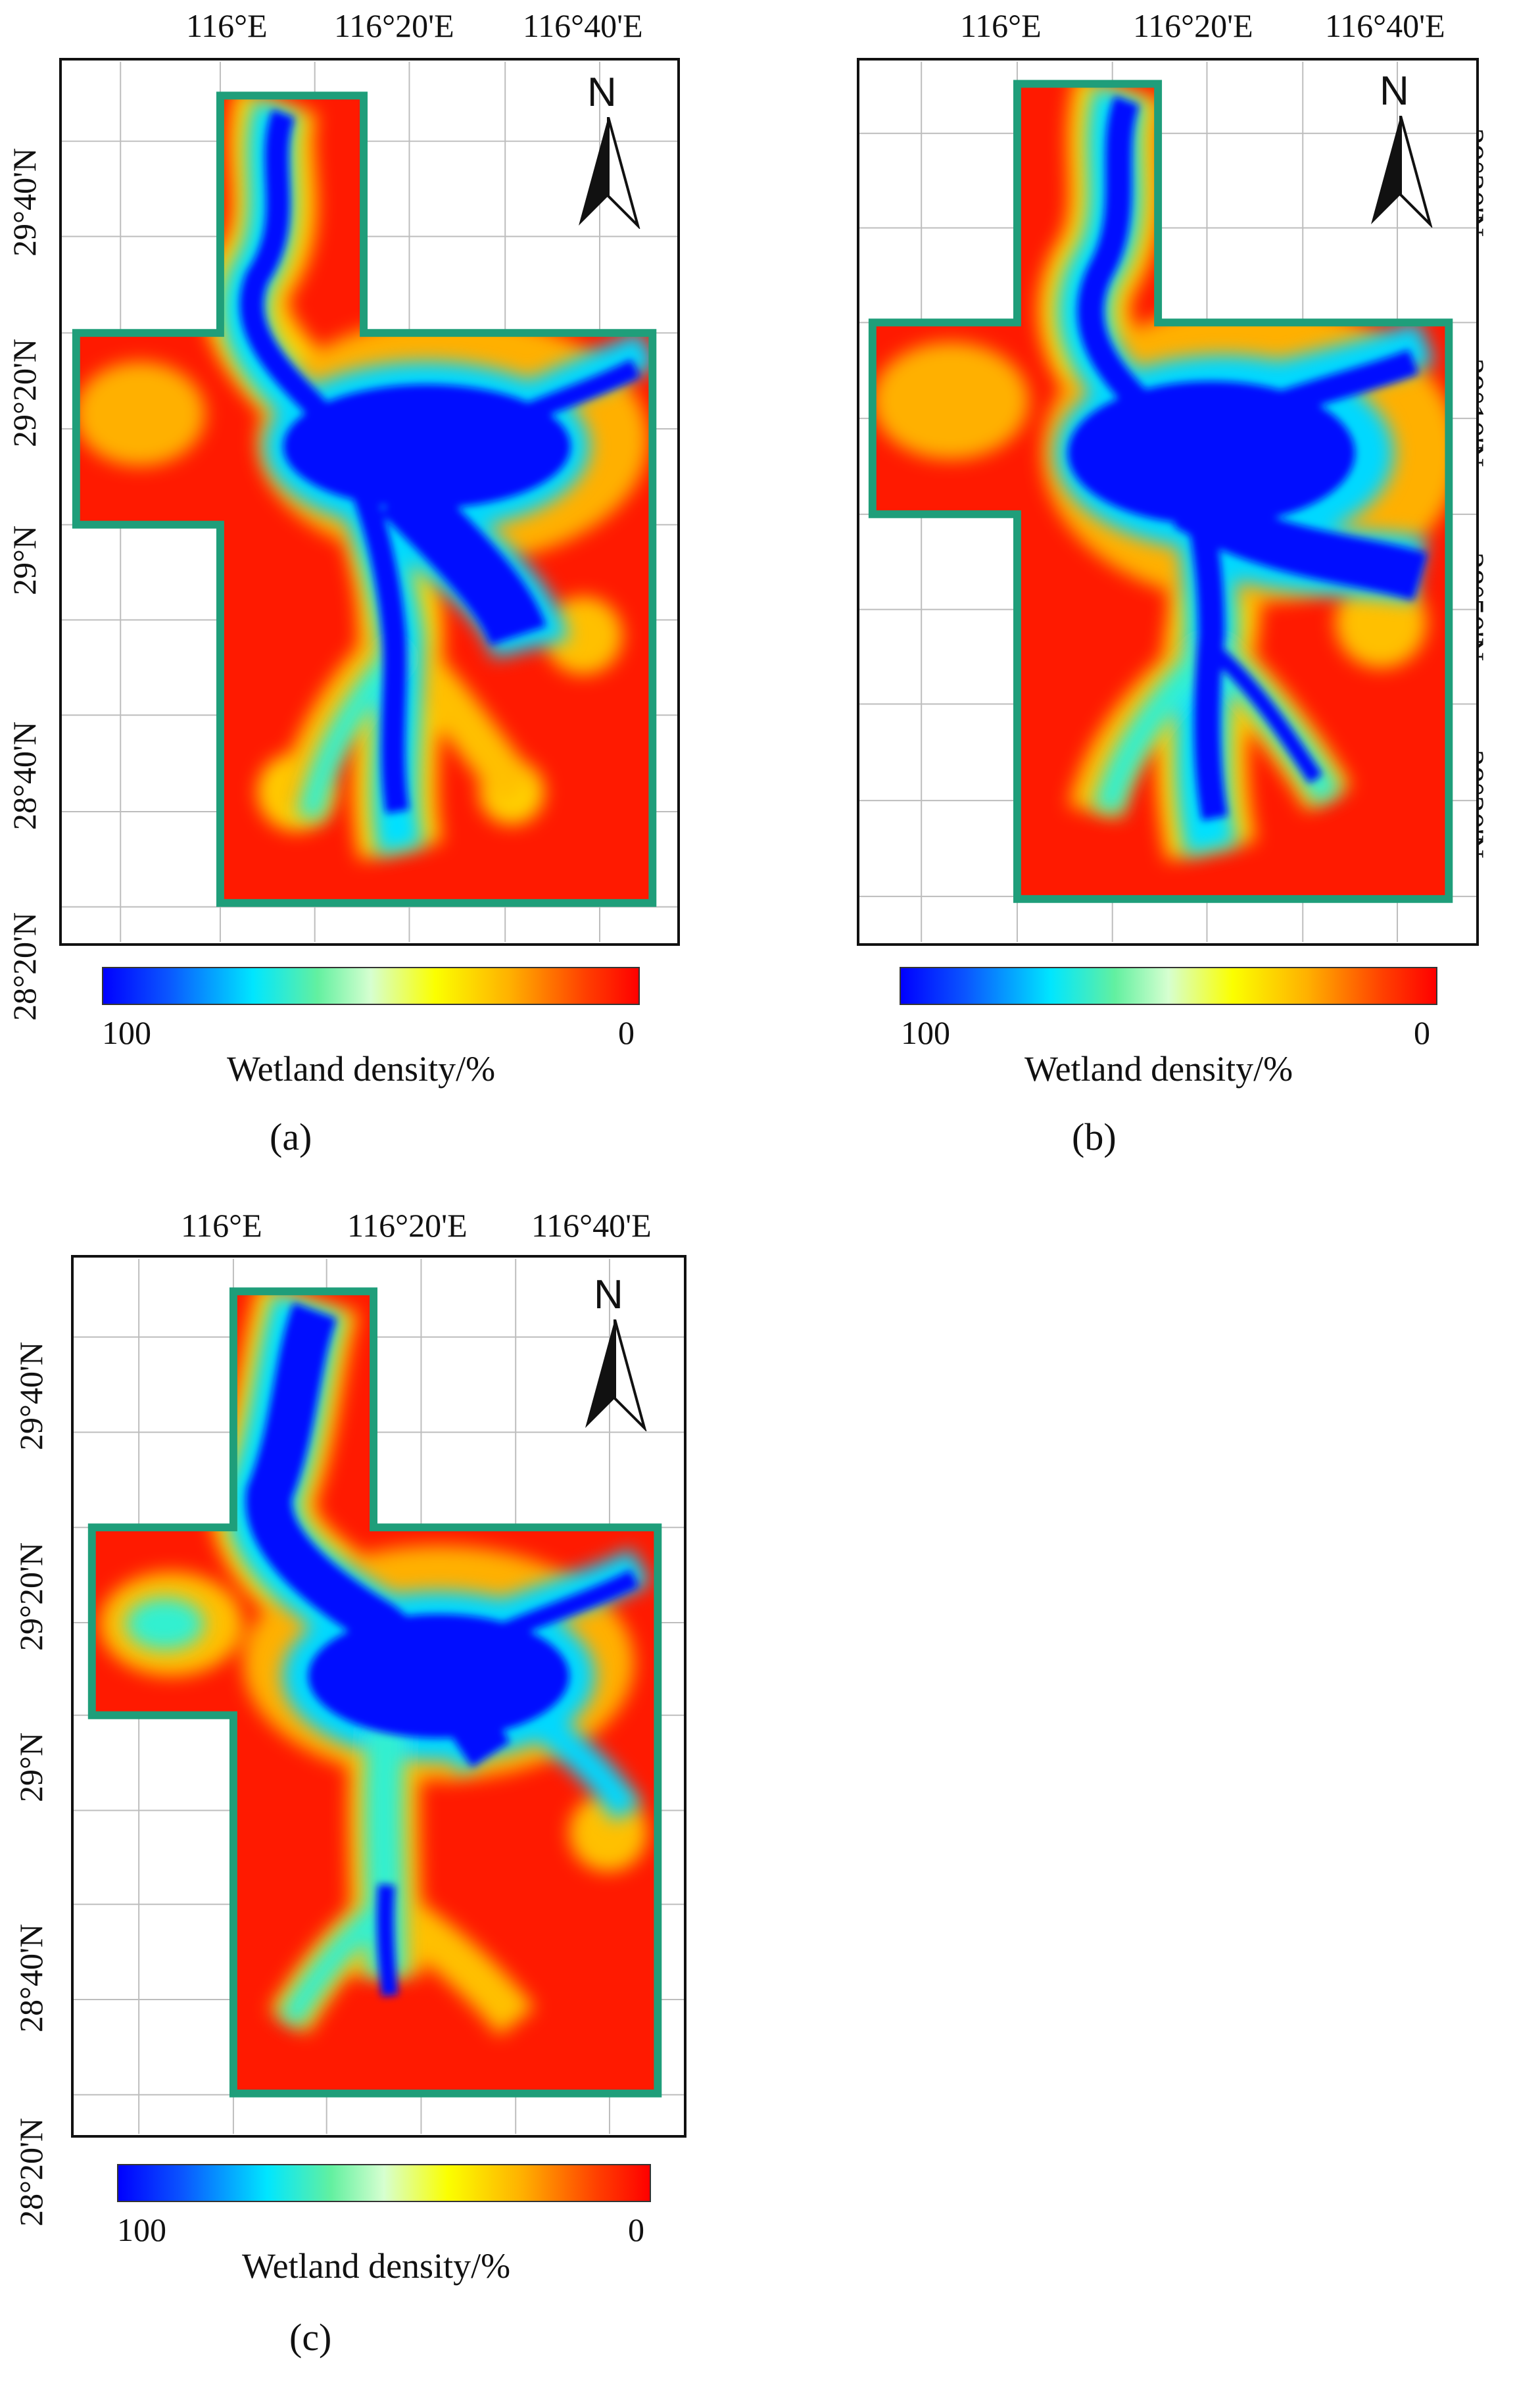 This screenshot has height=2383, width=1540. I want to click on map-frame, so click(378, 1696).